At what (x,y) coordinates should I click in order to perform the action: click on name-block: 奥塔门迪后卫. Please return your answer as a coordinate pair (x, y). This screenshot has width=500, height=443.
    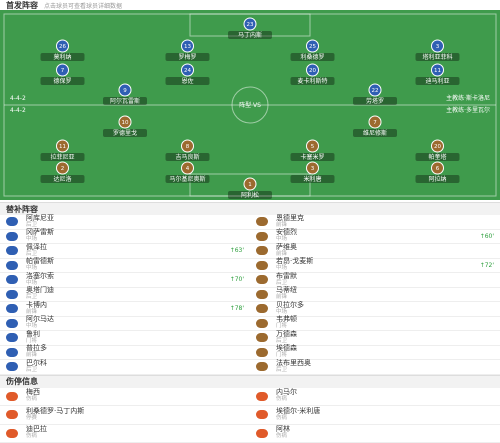
    Looking at the image, I should click on (135, 294).